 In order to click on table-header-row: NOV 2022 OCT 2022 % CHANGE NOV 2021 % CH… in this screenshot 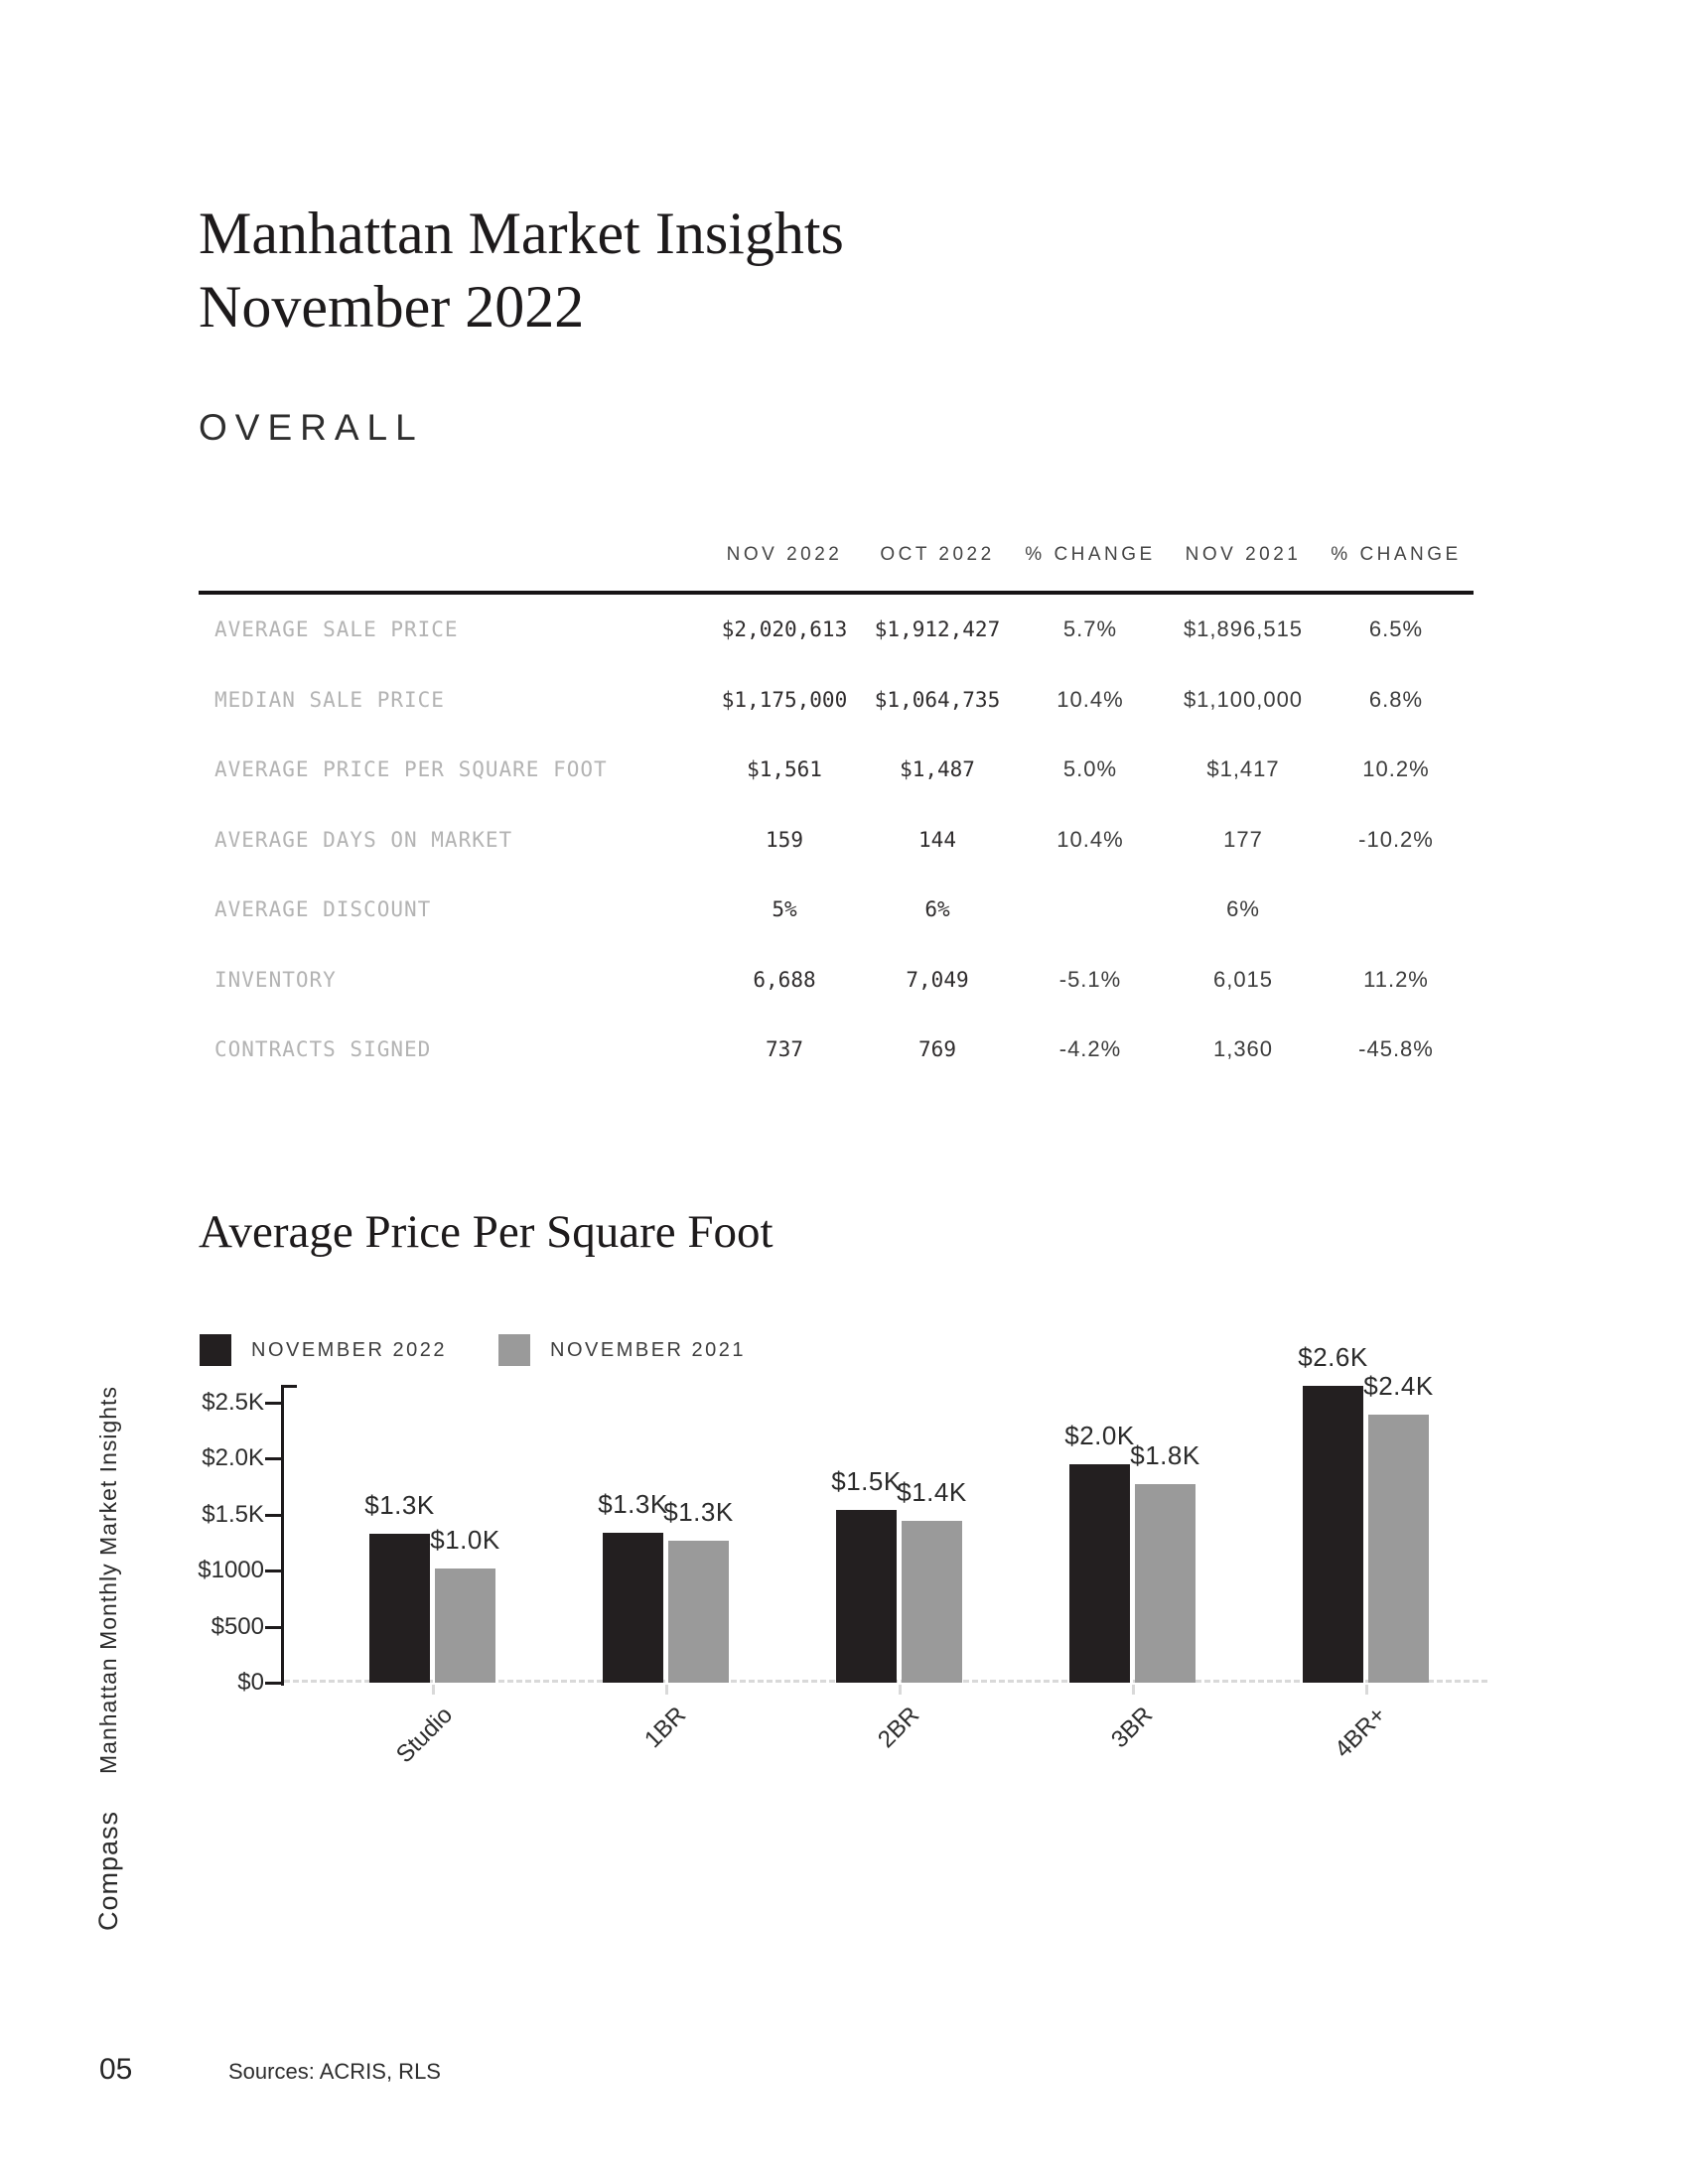, I will do `click(836, 555)`.